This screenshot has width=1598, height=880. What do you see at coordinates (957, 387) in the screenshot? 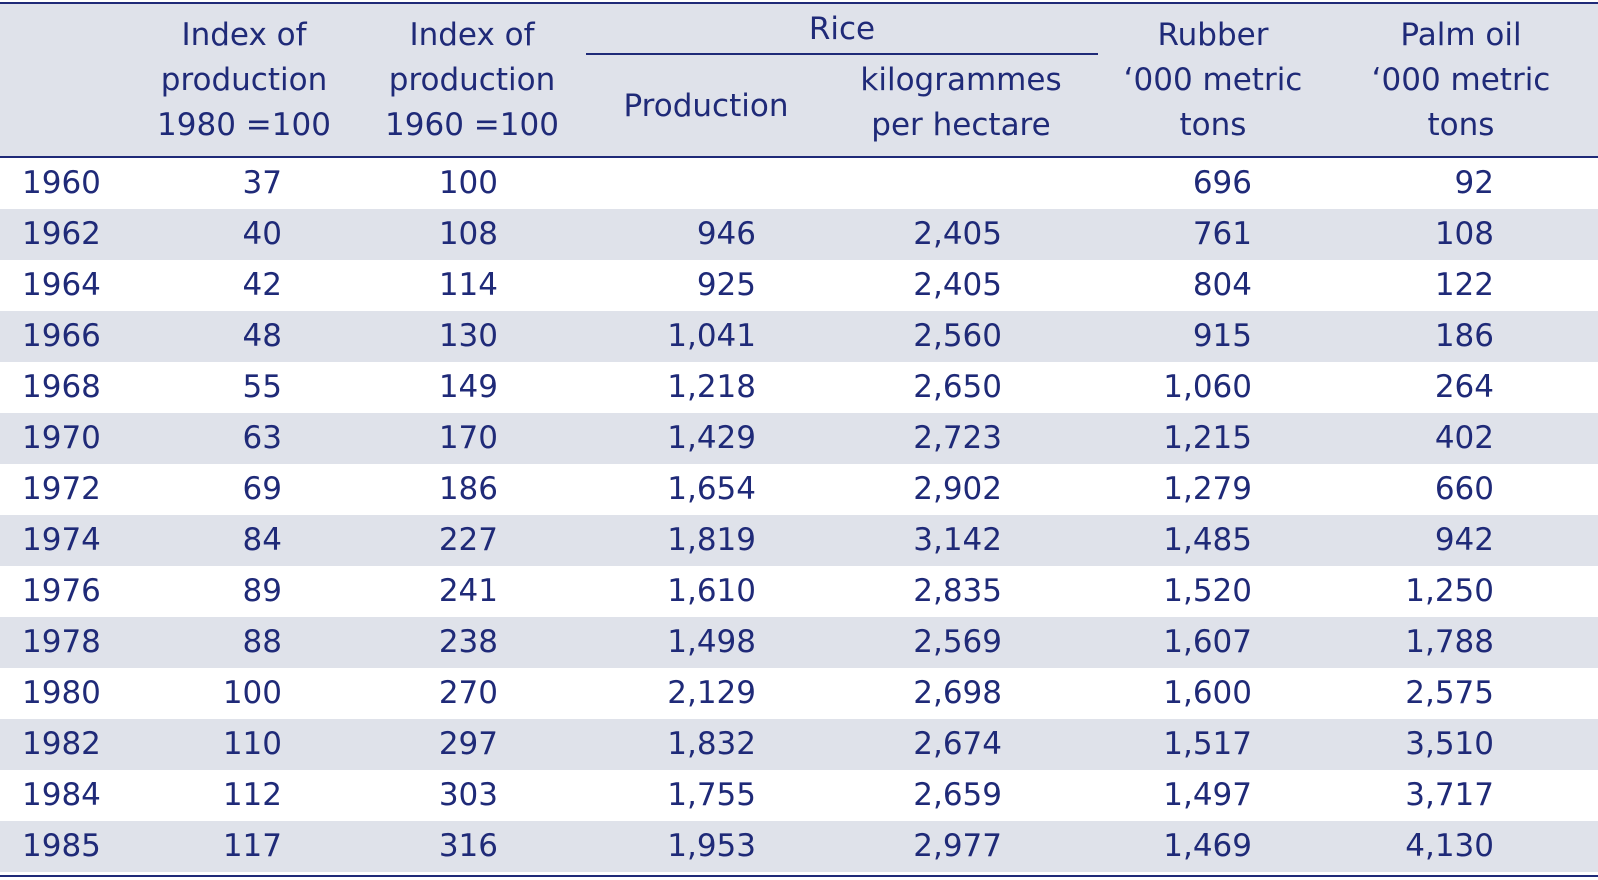
I see `cell-rice-yield: 2,650` at bounding box center [957, 387].